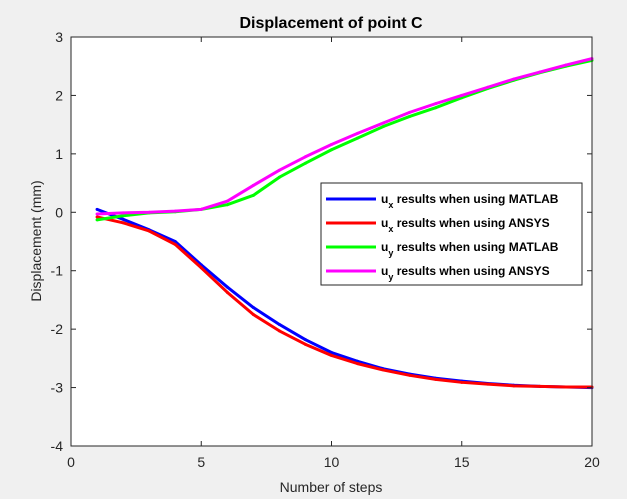 The height and width of the screenshot is (499, 627). I want to click on y-tick-label: -2, so click(57, 329).